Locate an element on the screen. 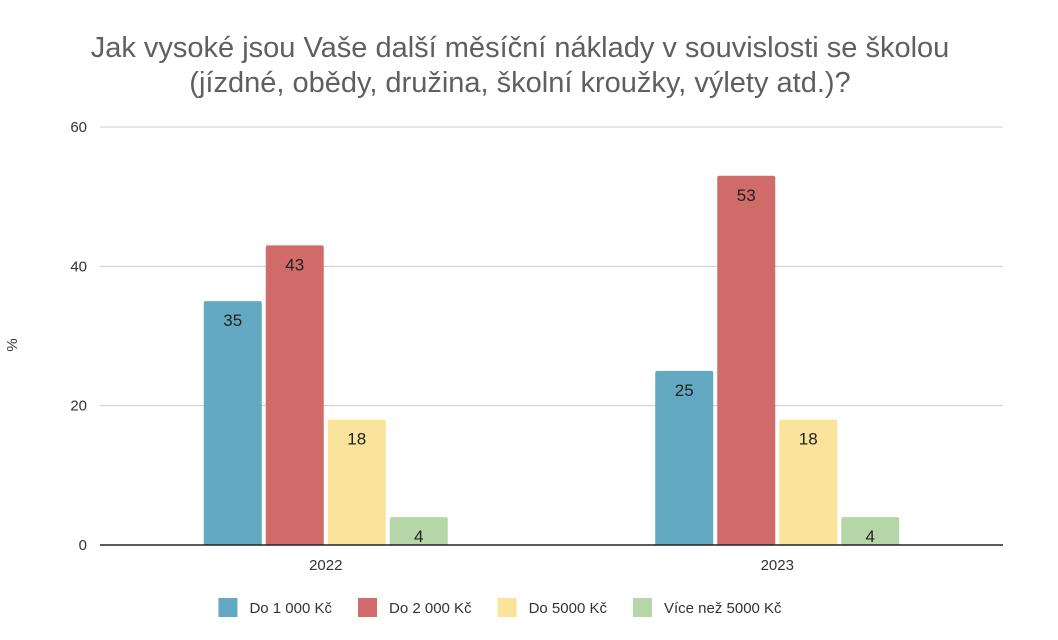 This screenshot has height=640, width=1058. legend-item: Do 1 000 Kč is located at coordinates (275, 607).